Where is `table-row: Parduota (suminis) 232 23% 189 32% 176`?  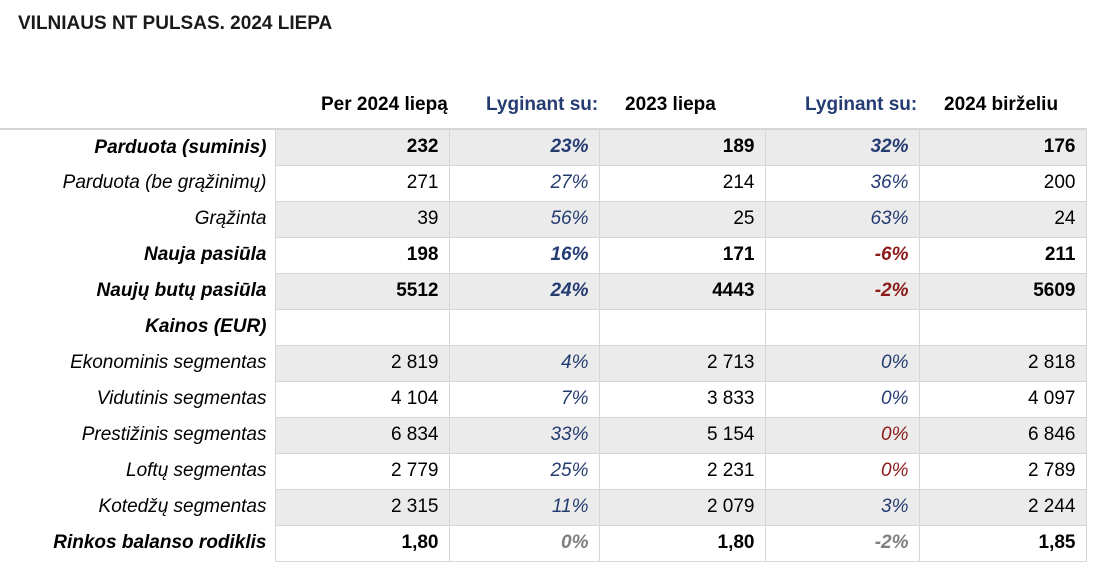
table-row: Parduota (suminis) 232 23% 189 32% 176 is located at coordinates (543, 147).